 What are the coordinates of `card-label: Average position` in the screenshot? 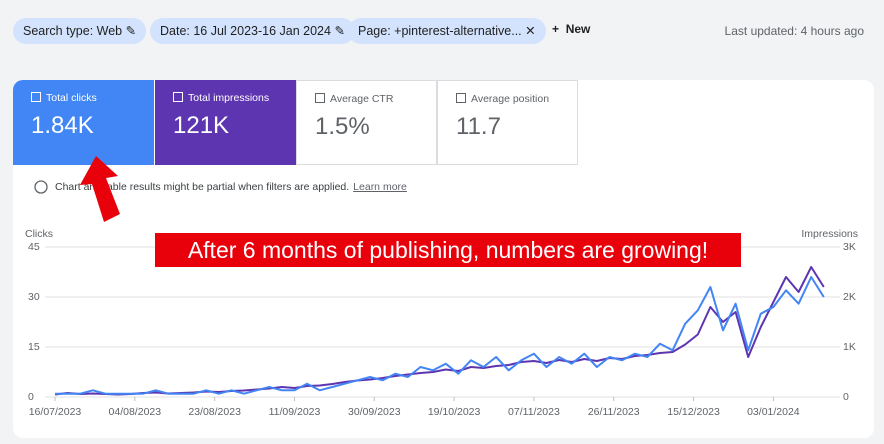 It's located at (510, 99).